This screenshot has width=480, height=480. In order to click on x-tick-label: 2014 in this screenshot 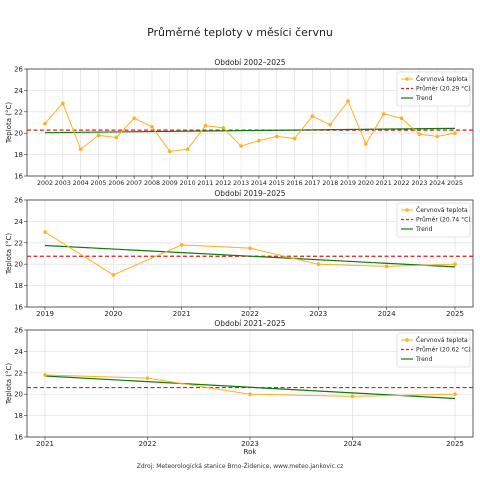, I will do `click(259, 183)`.